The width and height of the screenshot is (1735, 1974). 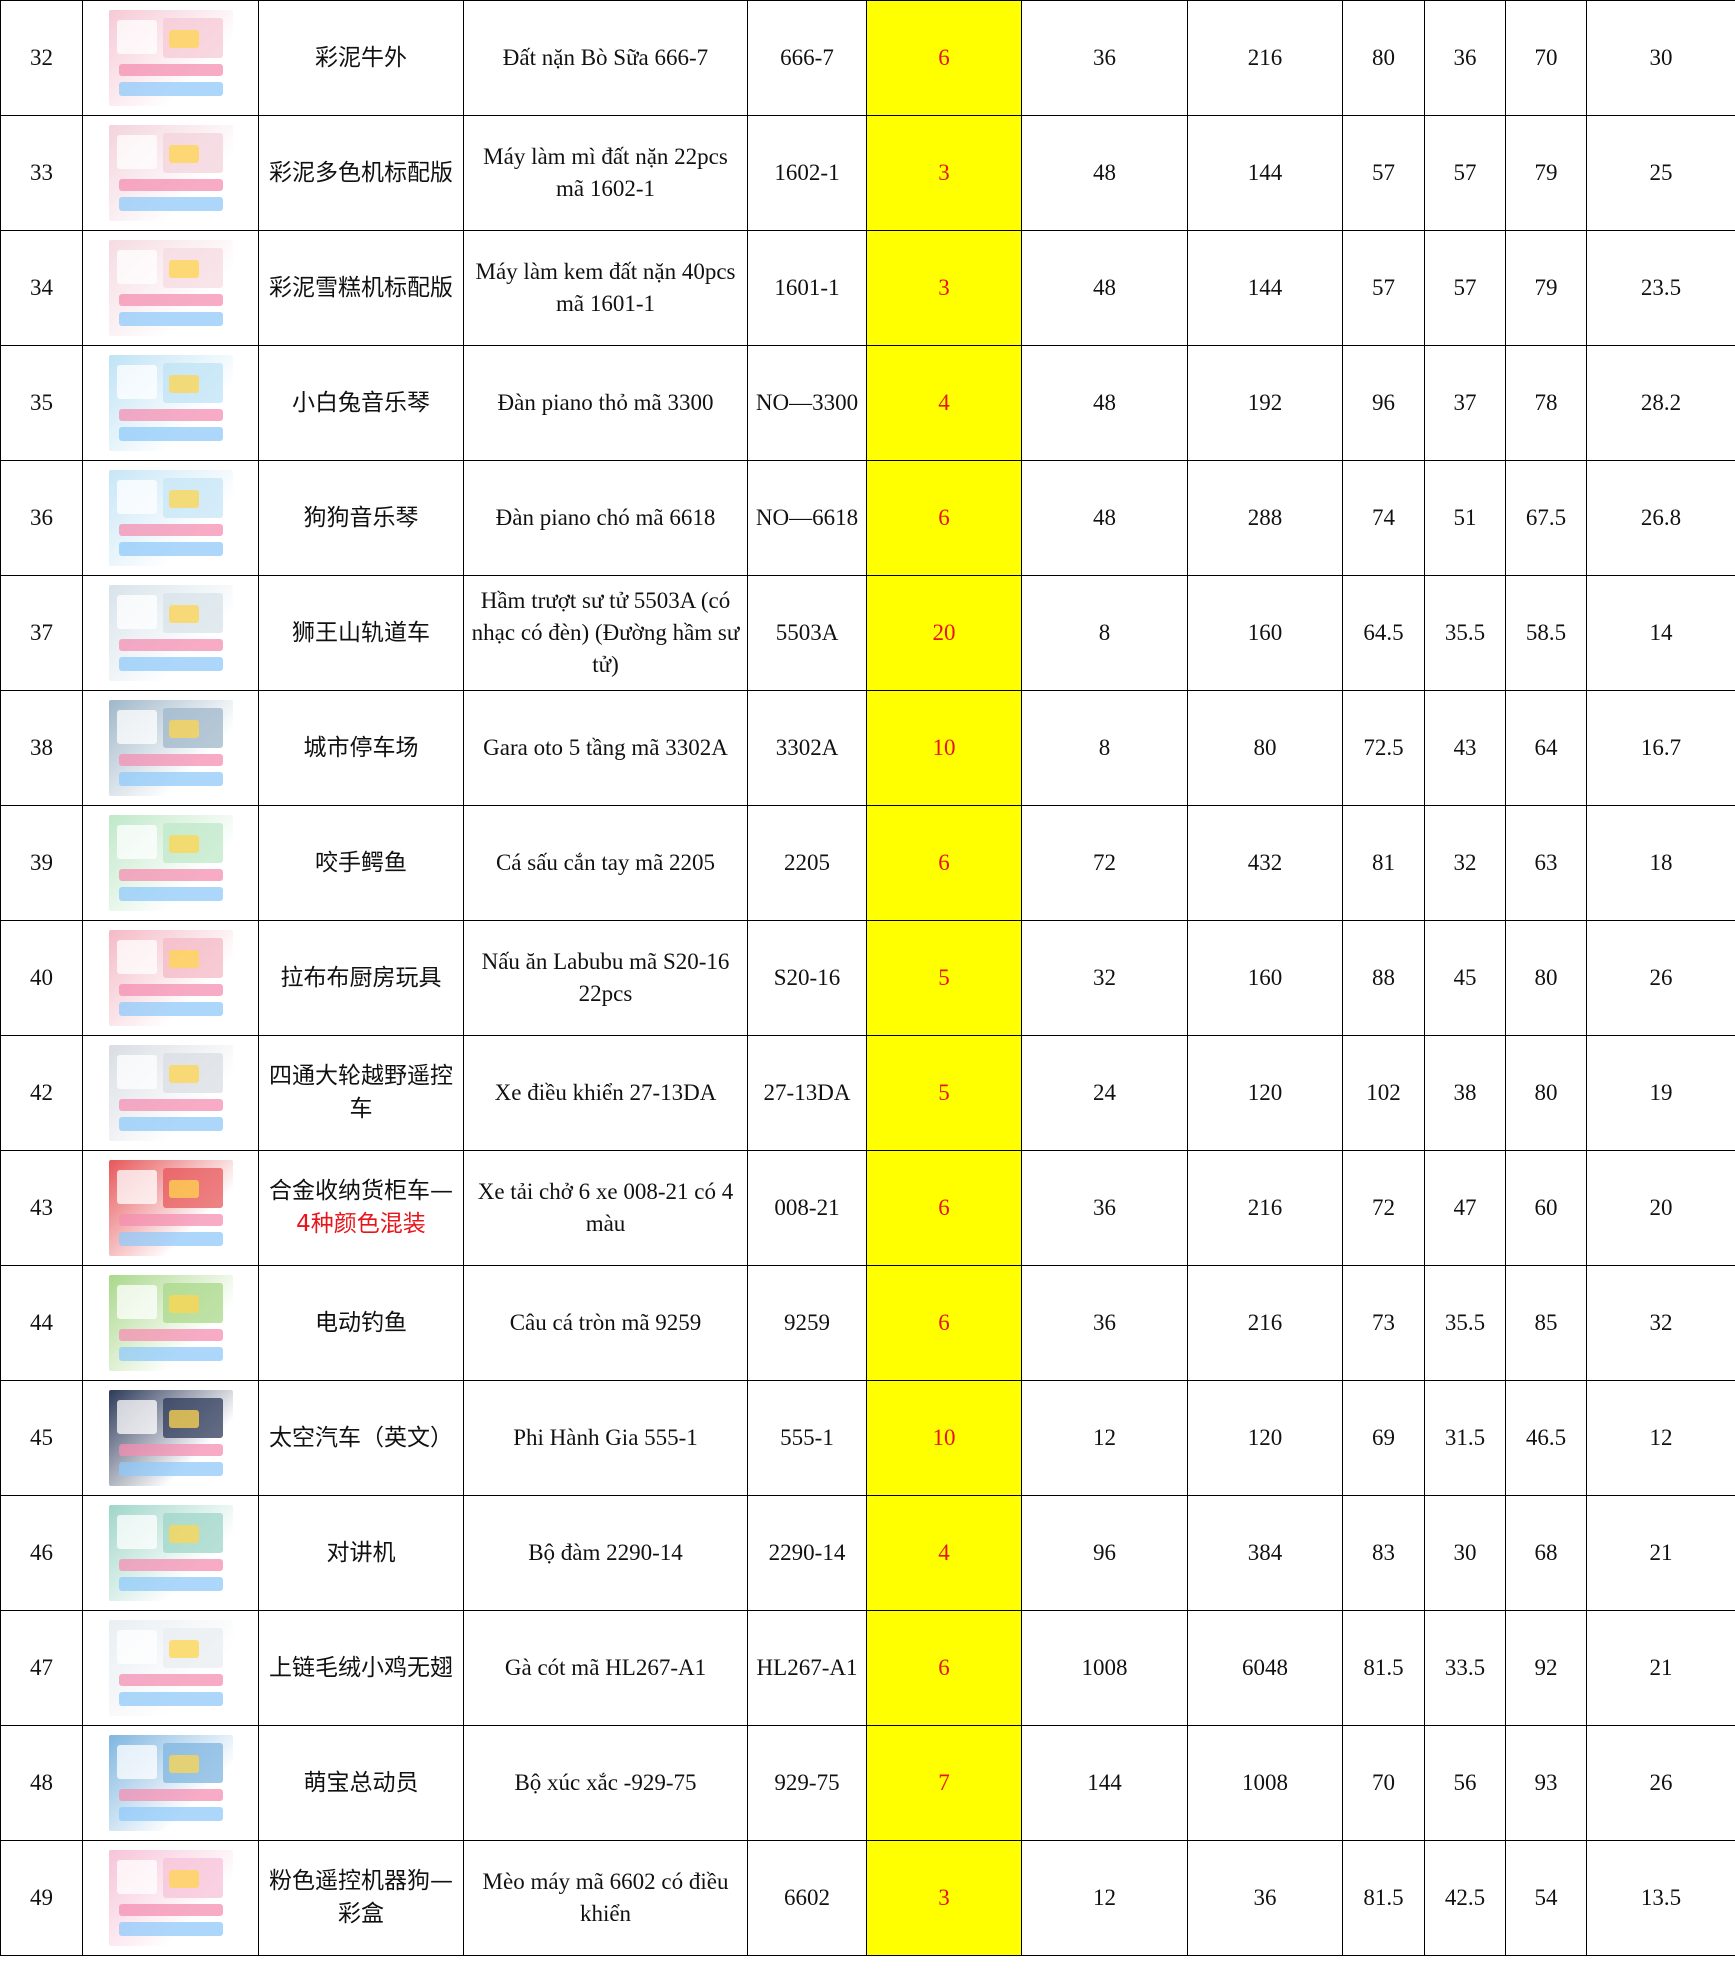 What do you see at coordinates (1546, 1438) in the screenshot?
I see `cell-height: 46.5` at bounding box center [1546, 1438].